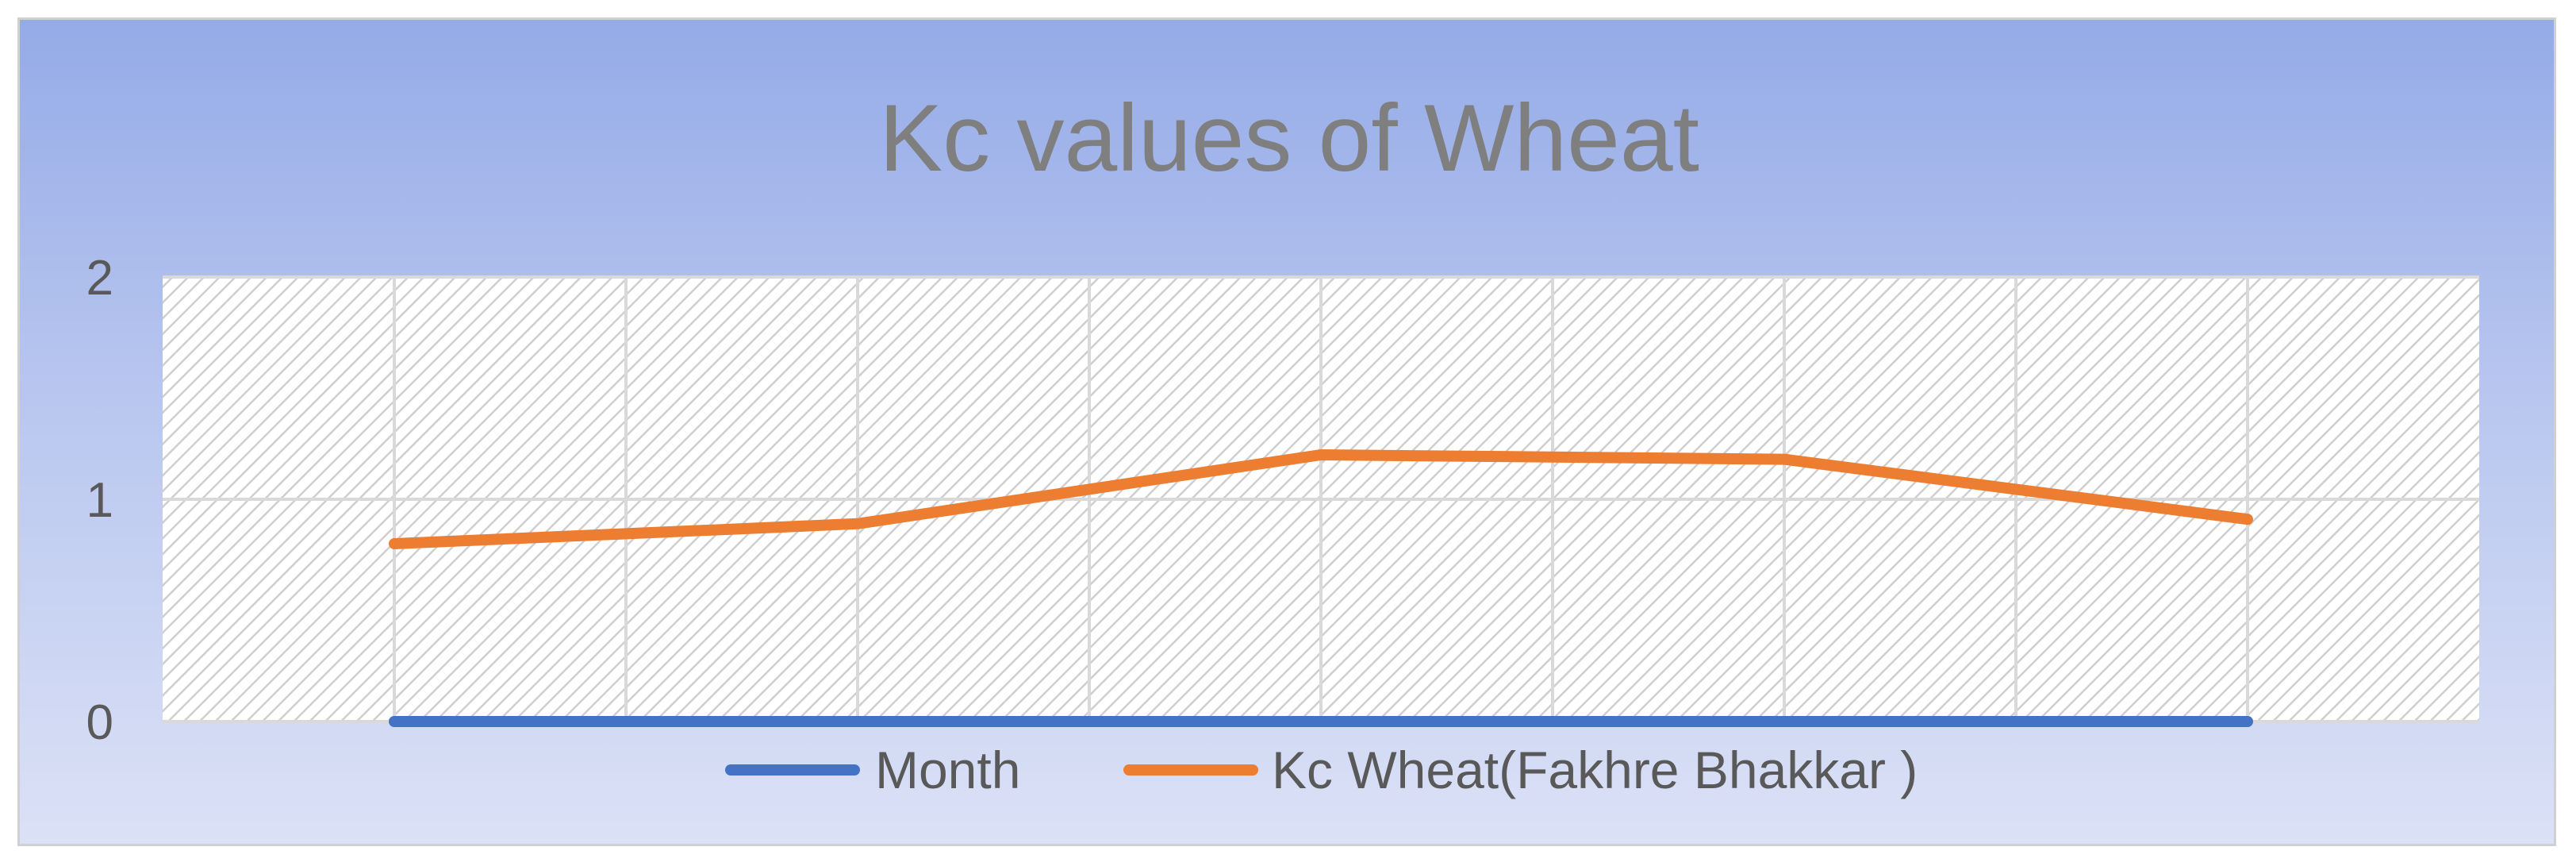 The image size is (2576, 866). I want to click on legend-label-month: Month, so click(947, 770).